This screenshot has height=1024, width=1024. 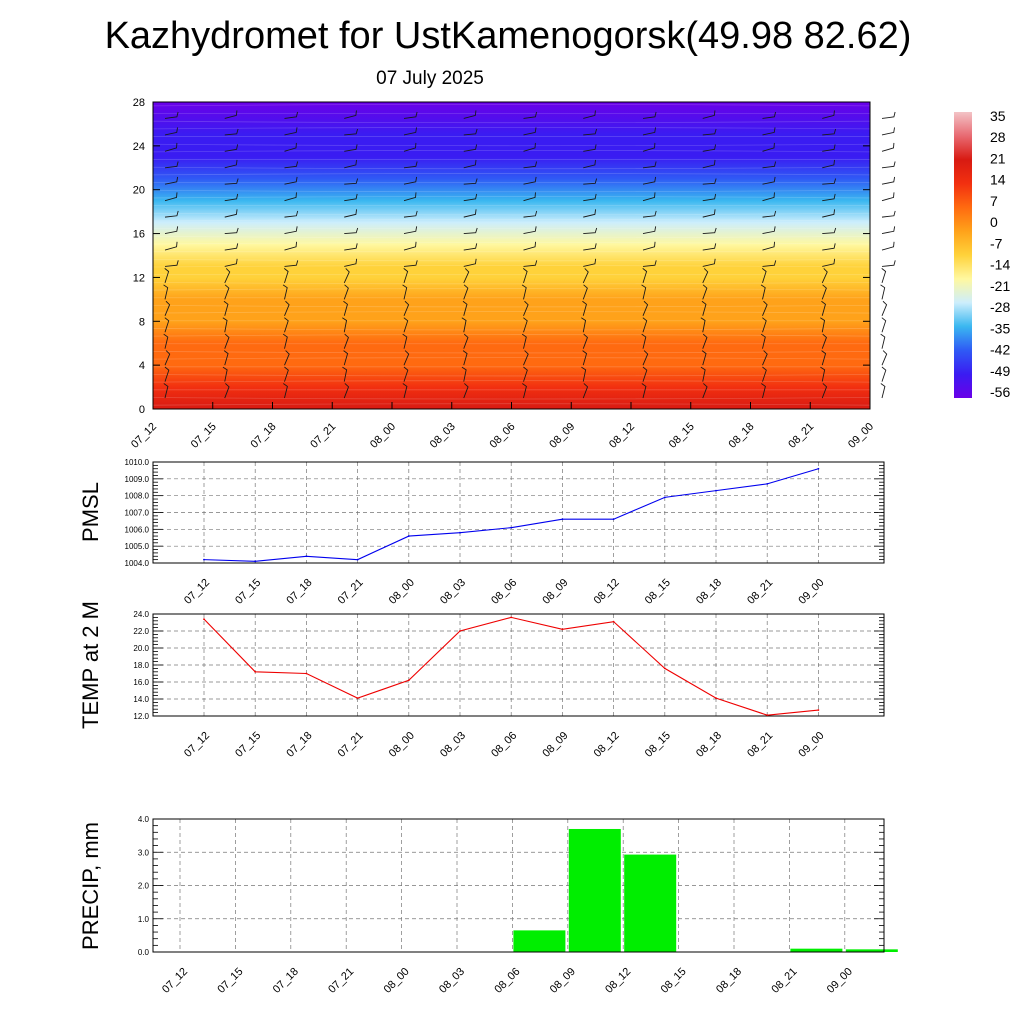 What do you see at coordinates (861, 436) in the screenshot?
I see `x-tick-label: 09_00` at bounding box center [861, 436].